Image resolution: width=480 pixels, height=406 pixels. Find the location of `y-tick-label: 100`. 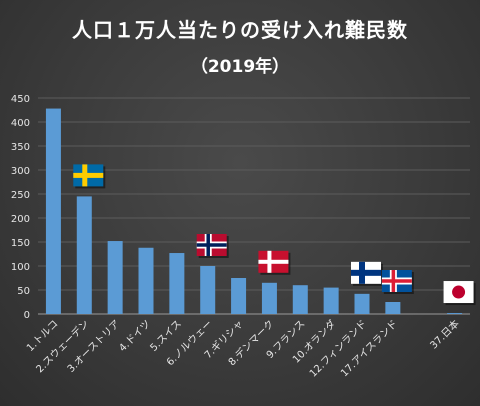

y-tick-label: 100 is located at coordinates (20, 267).